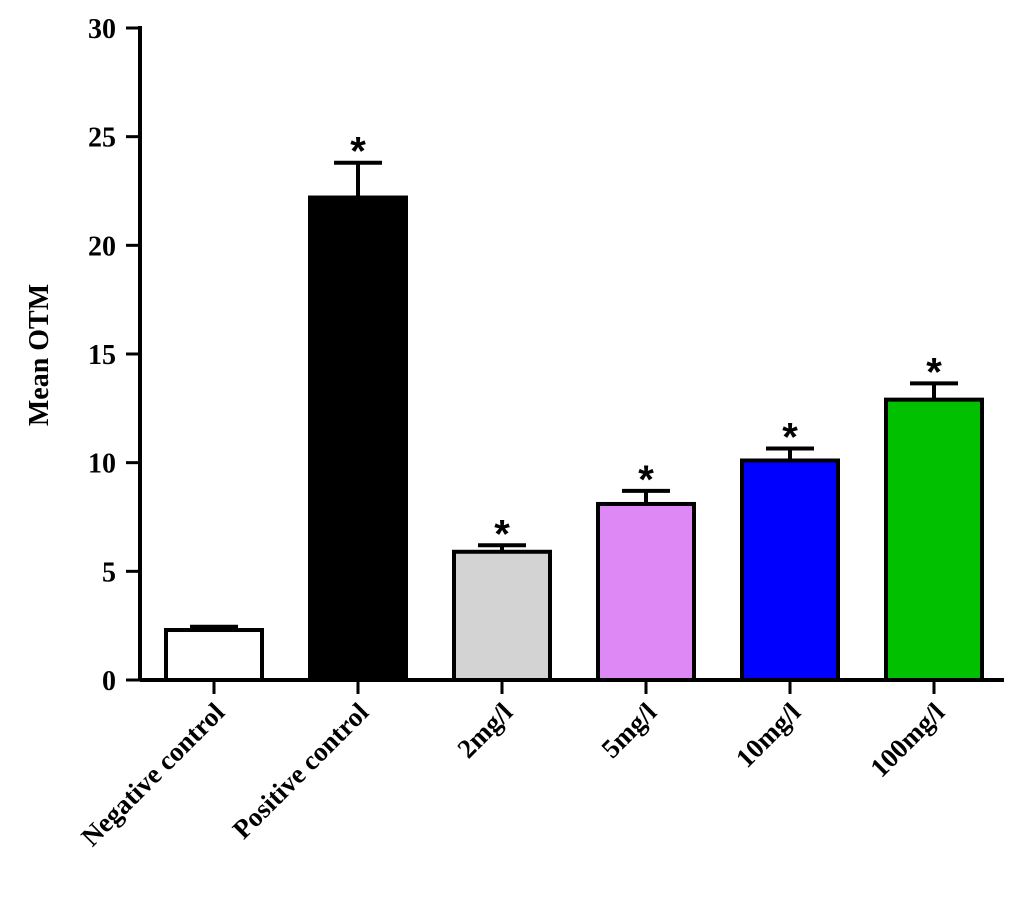 The image size is (1024, 906). What do you see at coordinates (484, 730) in the screenshot?
I see `x-tick-label: 2mg/l` at bounding box center [484, 730].